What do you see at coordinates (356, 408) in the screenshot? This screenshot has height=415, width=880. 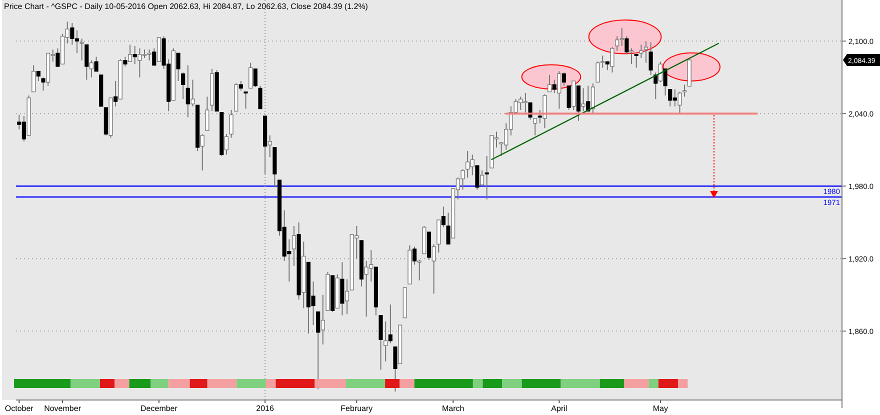 I see `x-tick-label: February` at bounding box center [356, 408].